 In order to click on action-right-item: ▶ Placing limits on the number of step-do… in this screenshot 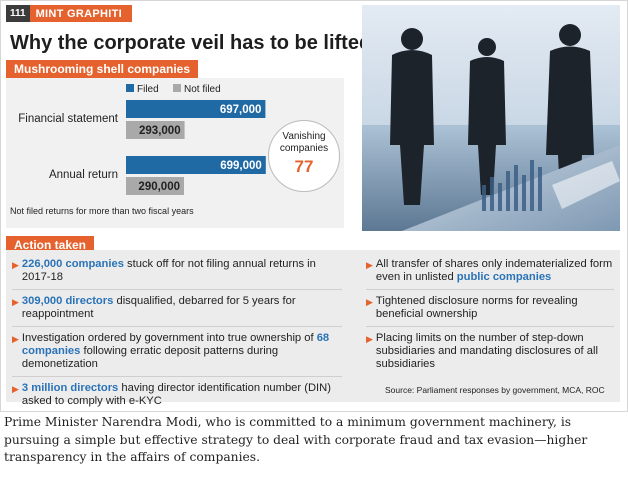, I will do `click(490, 351)`.